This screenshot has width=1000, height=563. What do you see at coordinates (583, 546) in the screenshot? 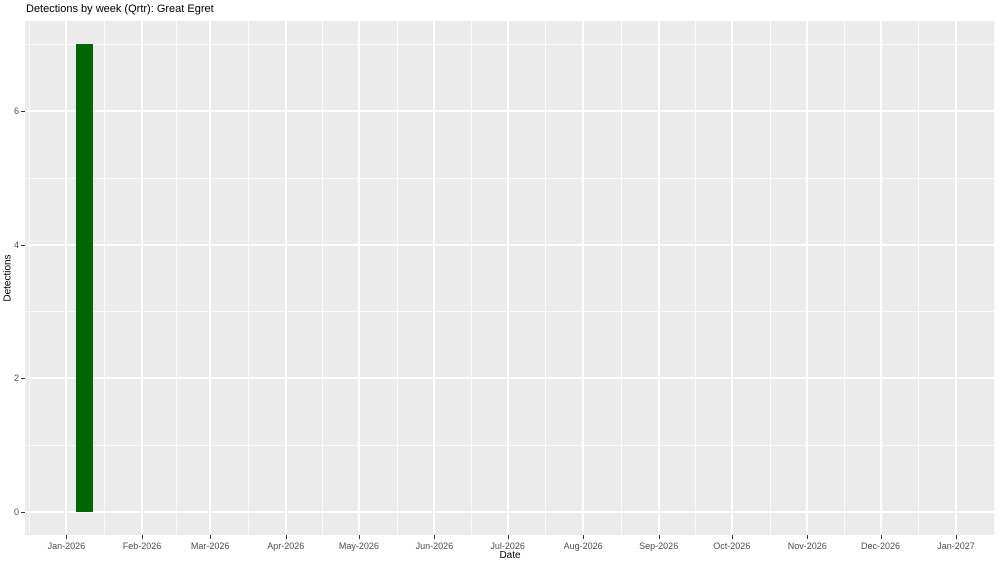
I see `x-tick-label: Aug-2026` at bounding box center [583, 546].